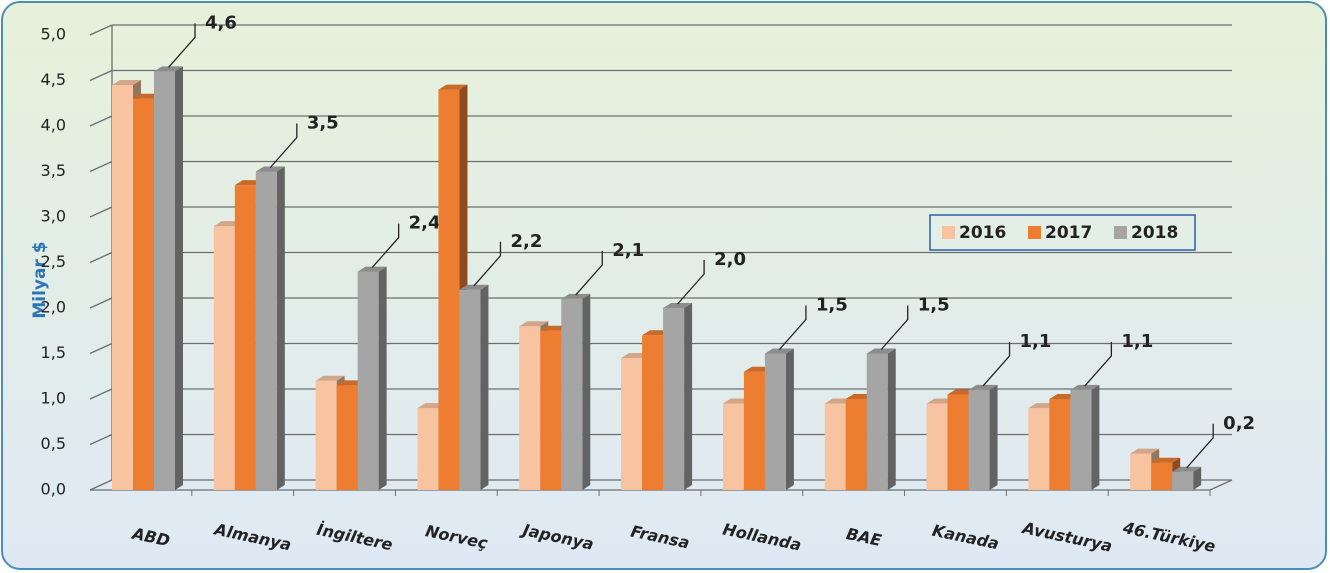 The height and width of the screenshot is (573, 1330). Describe the element at coordinates (53, 307) in the screenshot. I see `y-tick-label: 2,0` at that location.